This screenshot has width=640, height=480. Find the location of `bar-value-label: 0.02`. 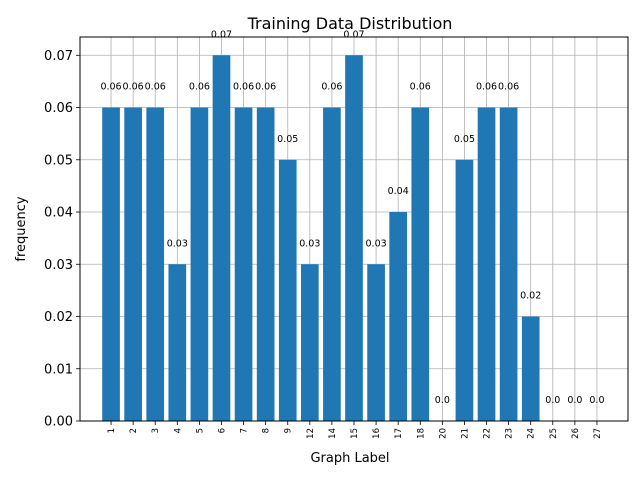

bar-value-label: 0.02 is located at coordinates (530, 296).